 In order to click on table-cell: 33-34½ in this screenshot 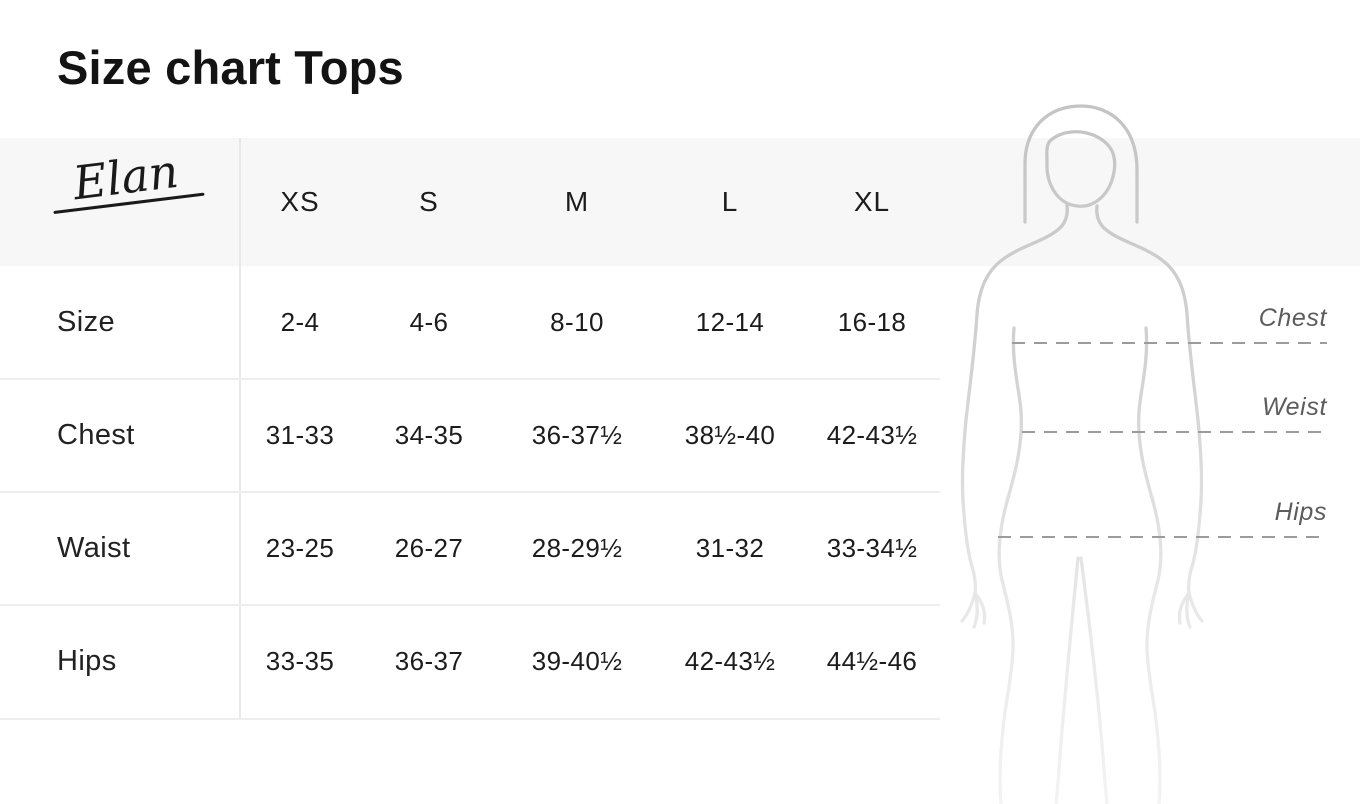, I will do `click(872, 547)`.